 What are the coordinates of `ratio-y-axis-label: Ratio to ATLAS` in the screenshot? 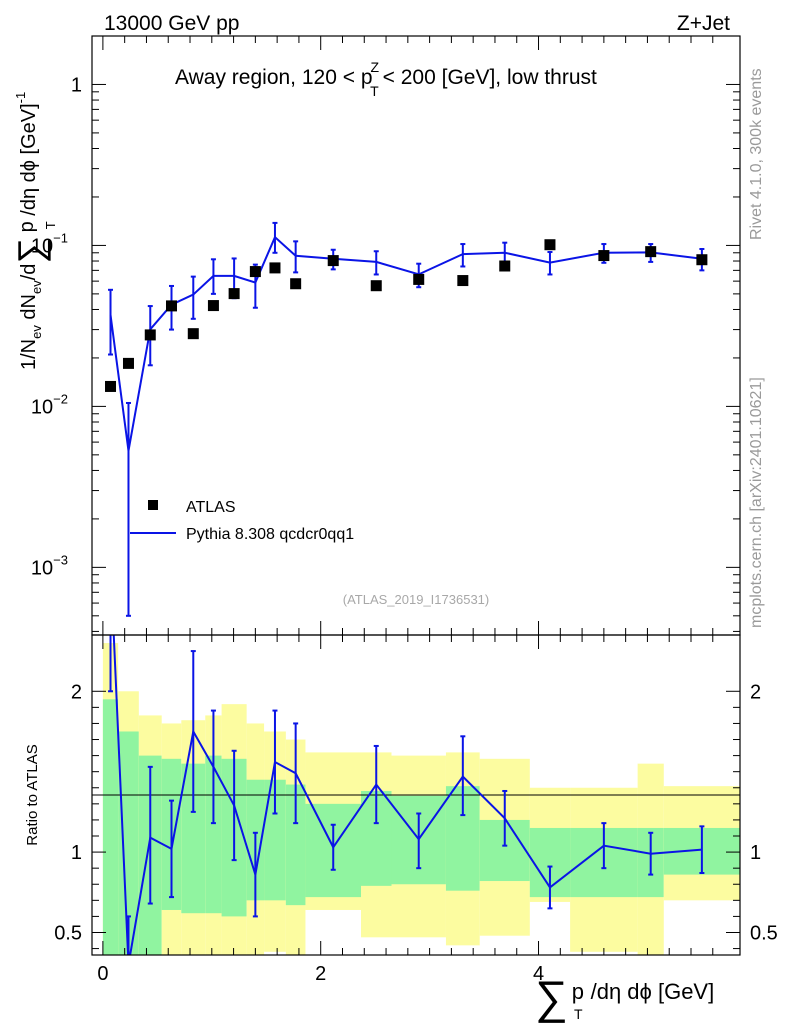 It's located at (32, 794).